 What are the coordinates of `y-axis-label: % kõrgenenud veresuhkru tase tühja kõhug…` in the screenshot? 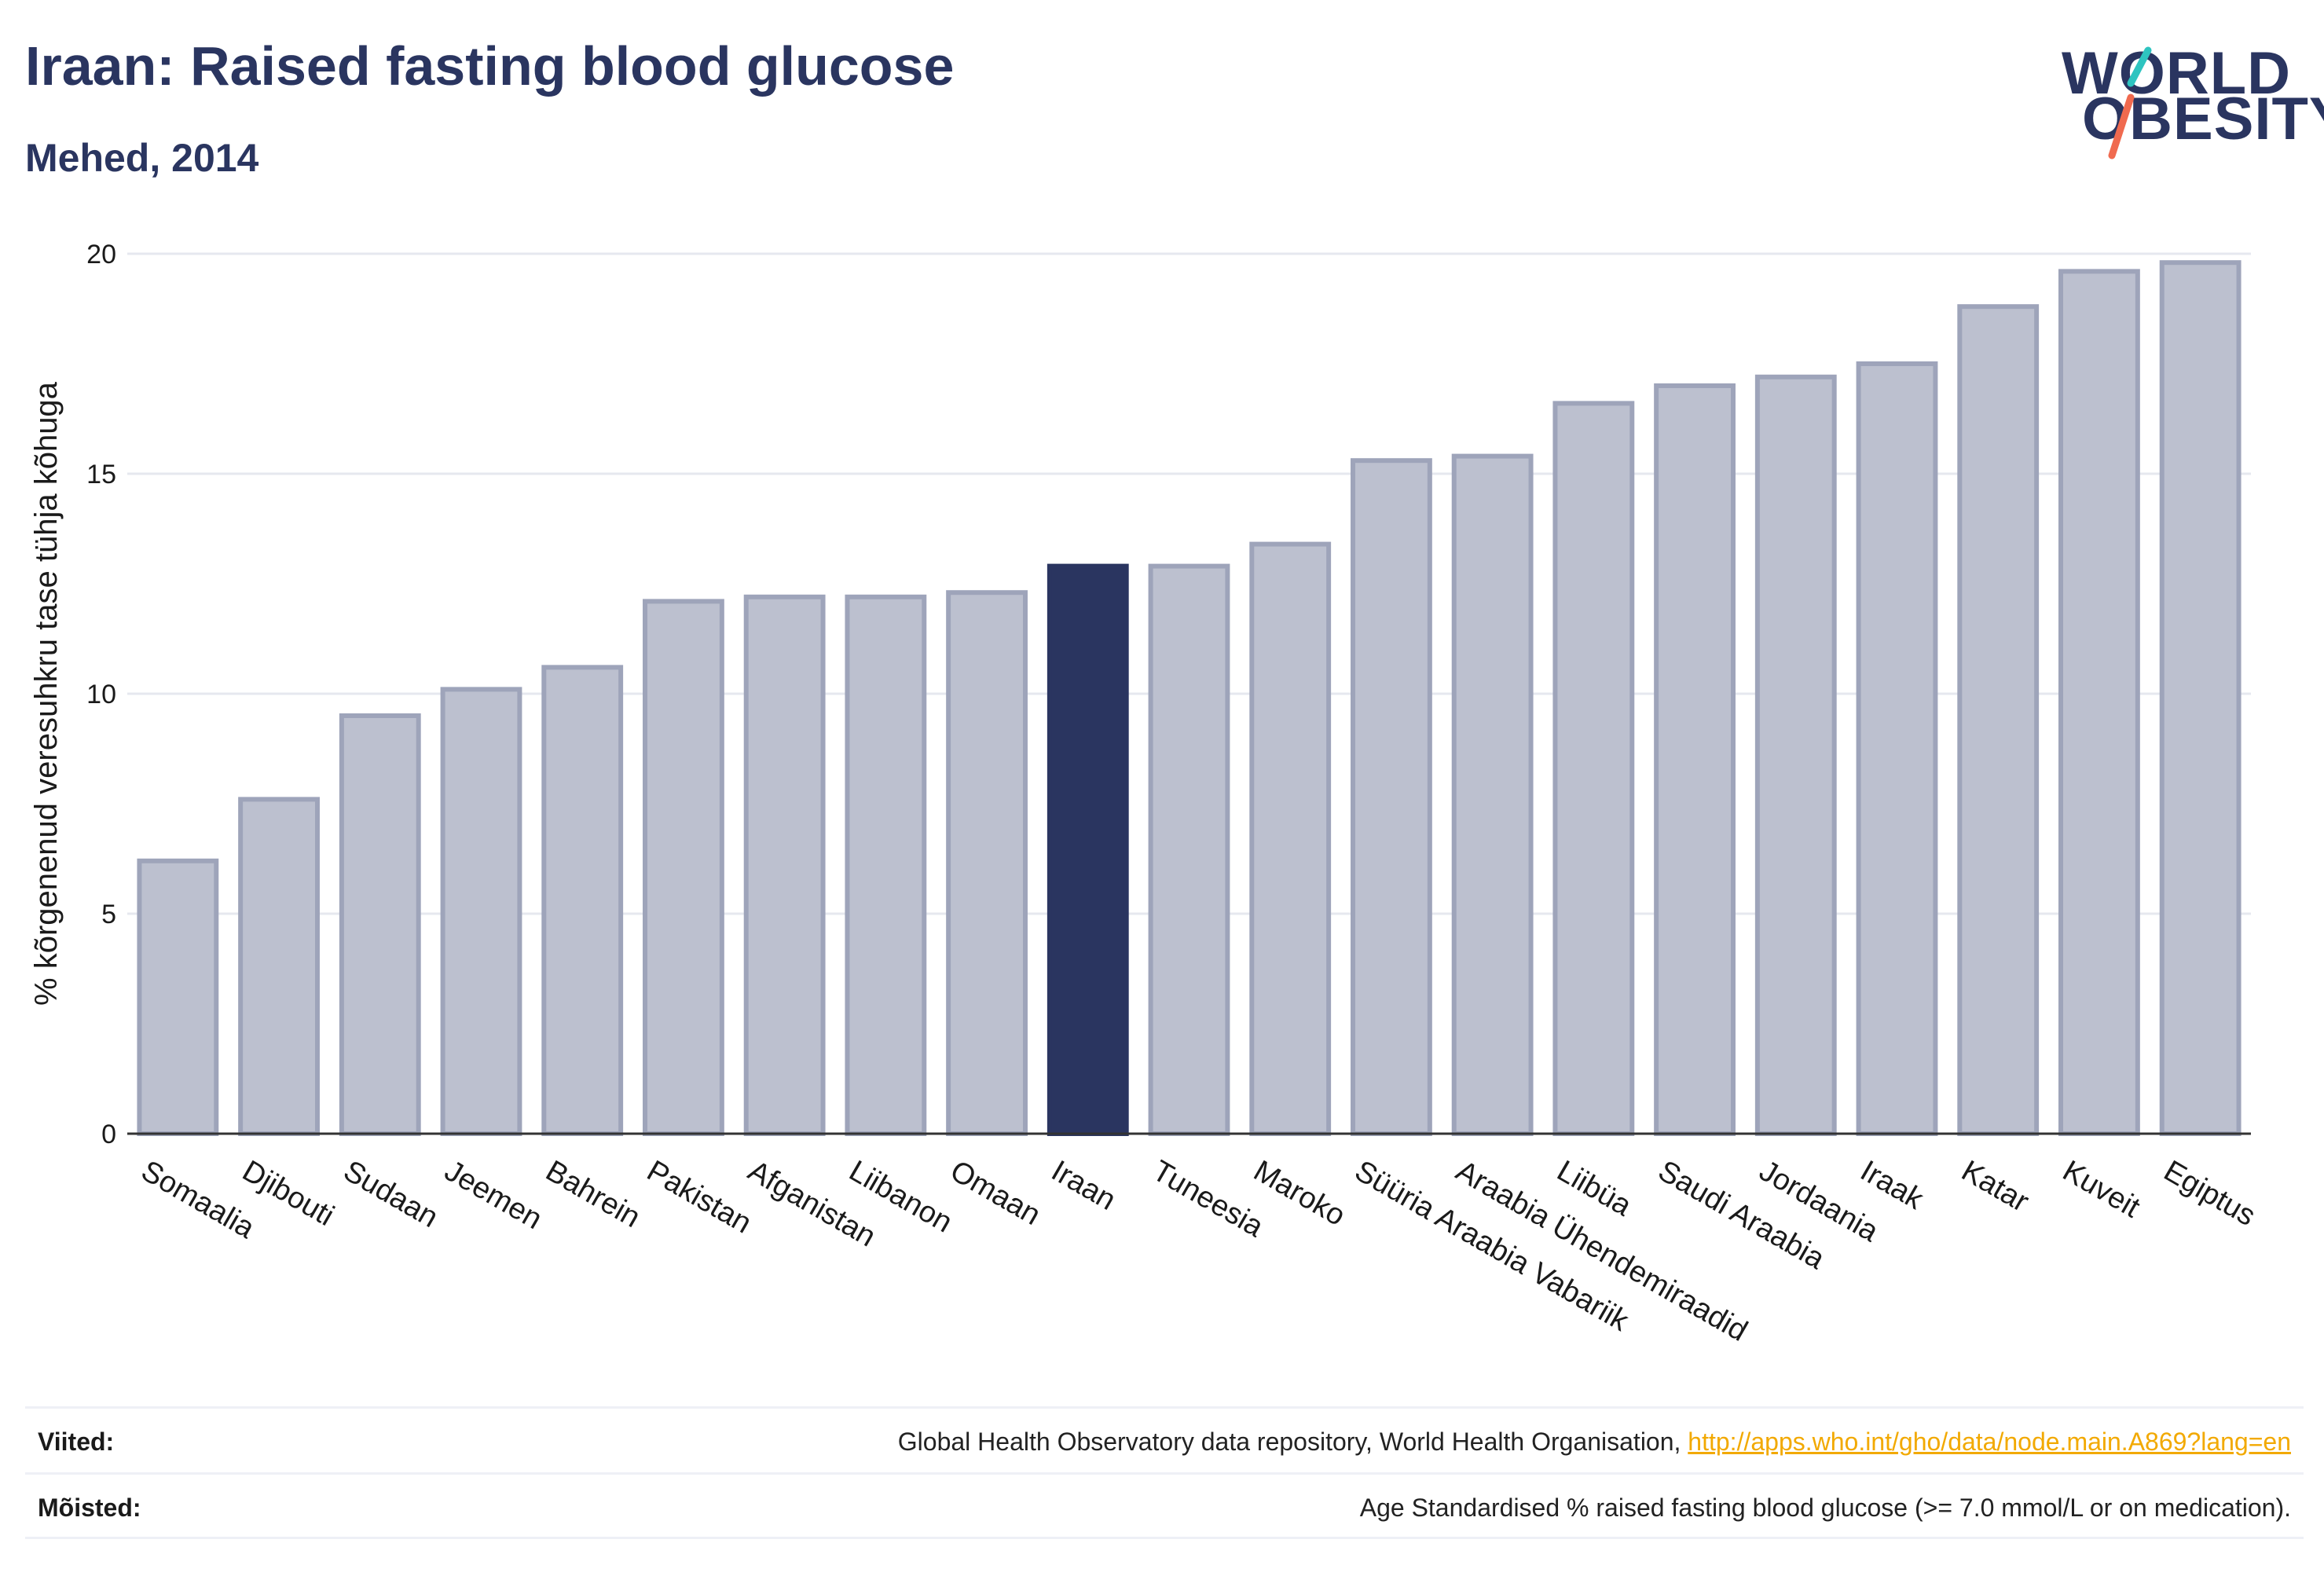 It's located at (46, 693).